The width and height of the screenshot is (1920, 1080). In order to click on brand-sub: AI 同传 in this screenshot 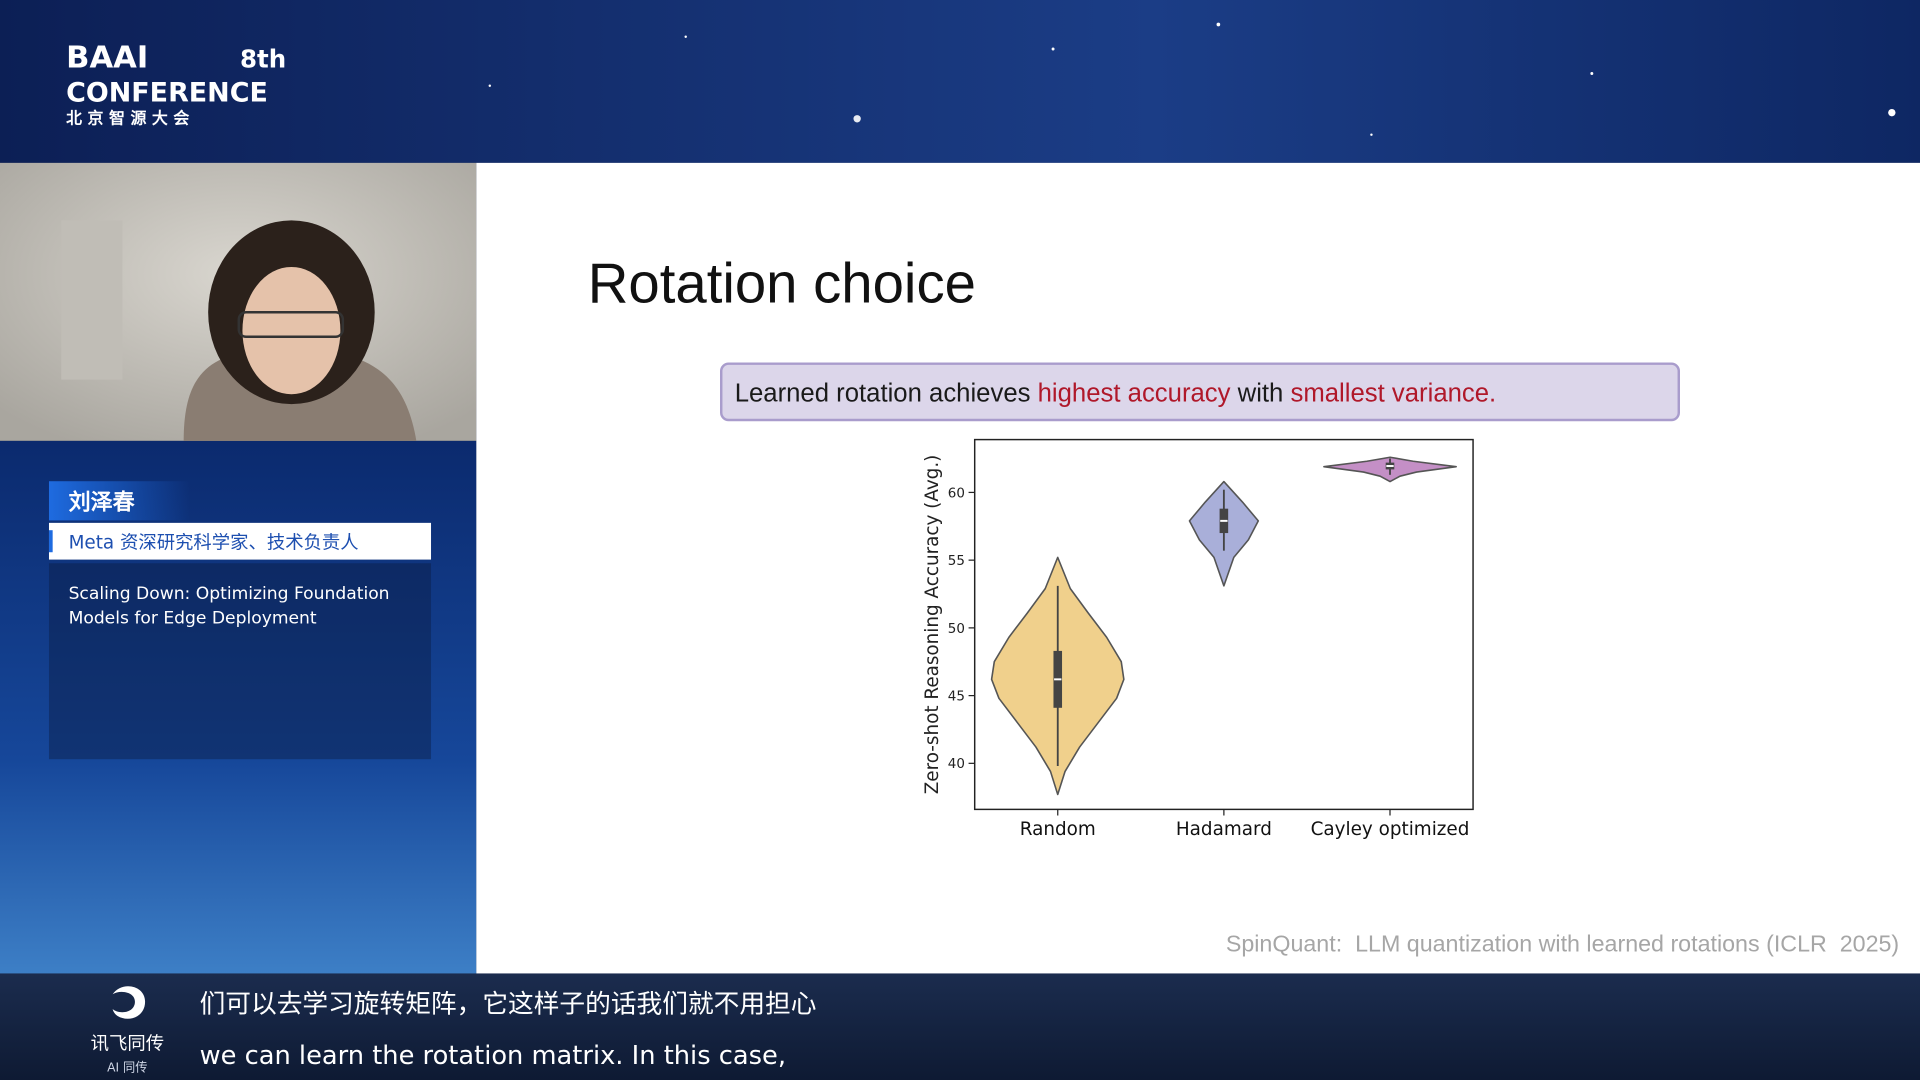, I will do `click(127, 1066)`.